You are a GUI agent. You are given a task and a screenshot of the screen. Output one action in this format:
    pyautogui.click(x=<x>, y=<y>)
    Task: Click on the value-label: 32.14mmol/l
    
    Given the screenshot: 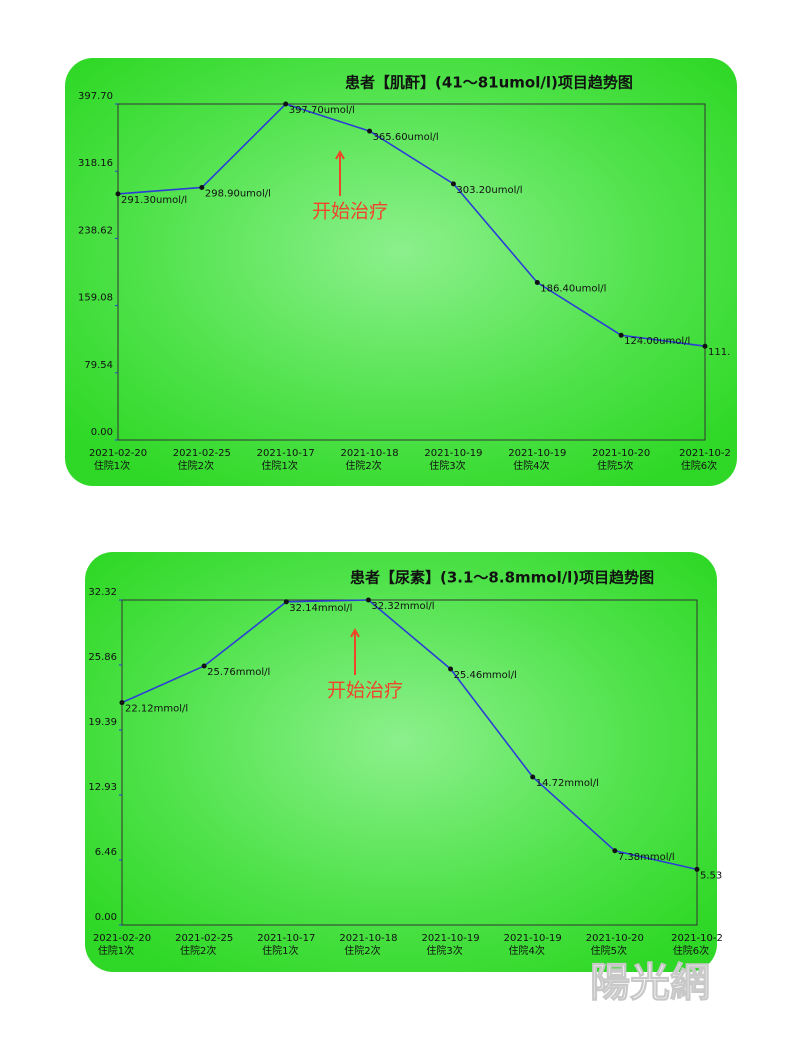 What is the action you would take?
    pyautogui.click(x=320, y=608)
    